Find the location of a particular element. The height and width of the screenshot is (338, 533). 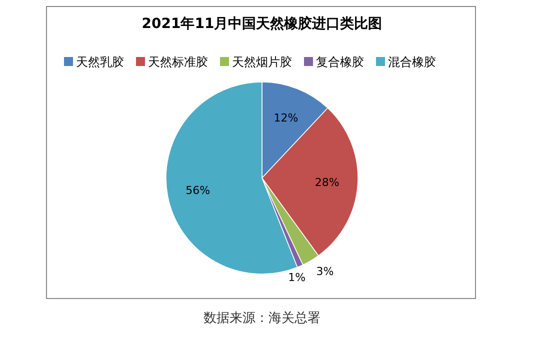

data-label: 12% is located at coordinates (286, 117).